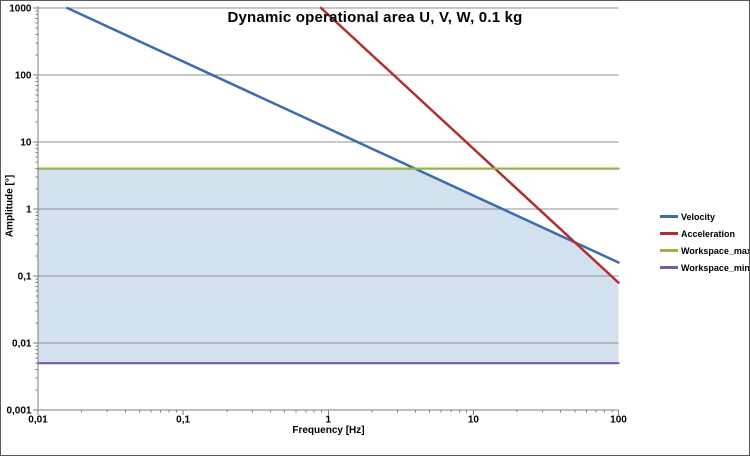 Image resolution: width=750 pixels, height=456 pixels. I want to click on y-tick-label-100: 100, so click(23, 76).